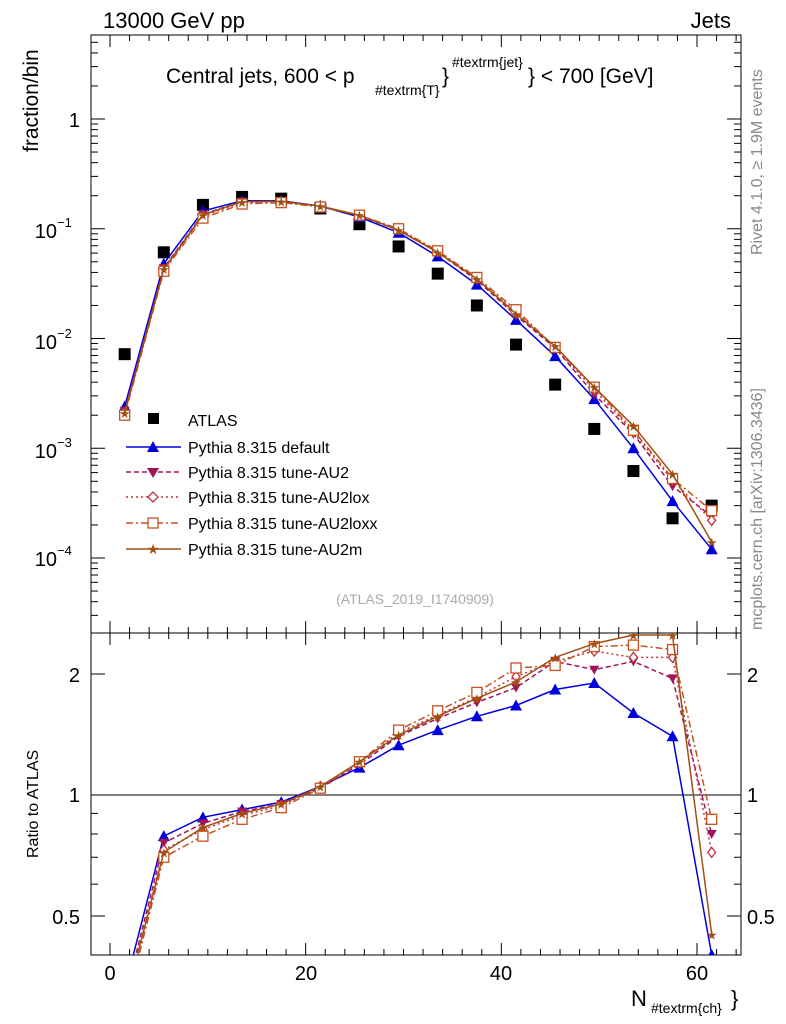 The height and width of the screenshot is (1024, 786). What do you see at coordinates (306, 974) in the screenshot?
I see `x-tick-20: 20` at bounding box center [306, 974].